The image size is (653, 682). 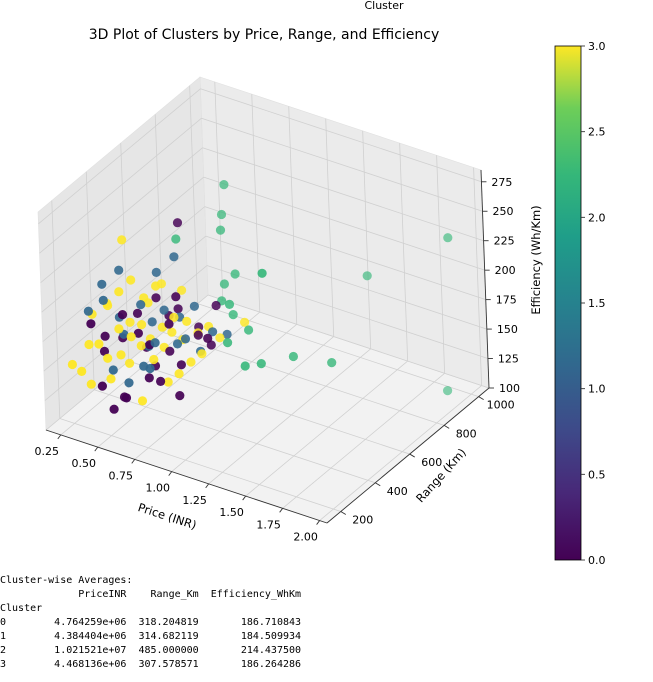 I want to click on colorbar-tick-label: 0.5, so click(x=597, y=474).